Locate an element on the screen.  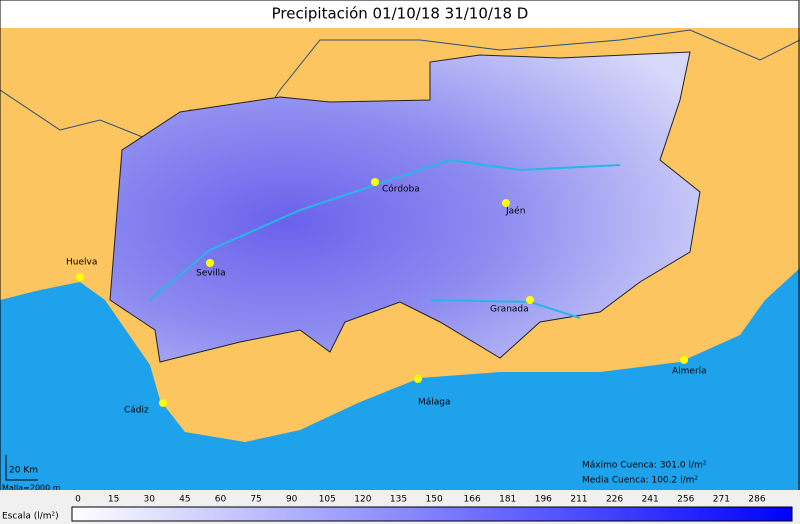
city-label: Sevilla is located at coordinates (211, 274).